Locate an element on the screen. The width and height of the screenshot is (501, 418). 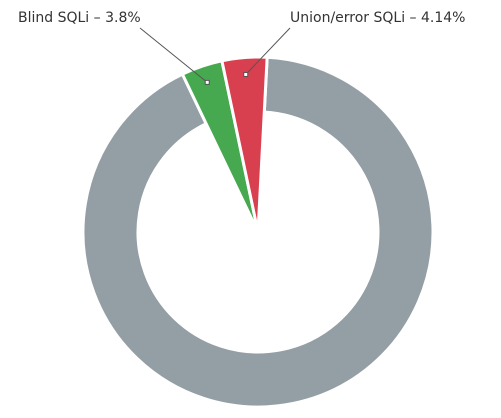
slice is located at coordinates (244, 144).